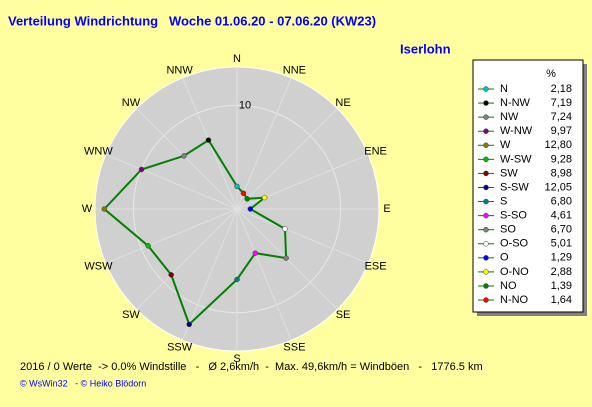 This screenshot has width=592, height=407. What do you see at coordinates (179, 70) in the screenshot?
I see `category-label: NNW` at bounding box center [179, 70].